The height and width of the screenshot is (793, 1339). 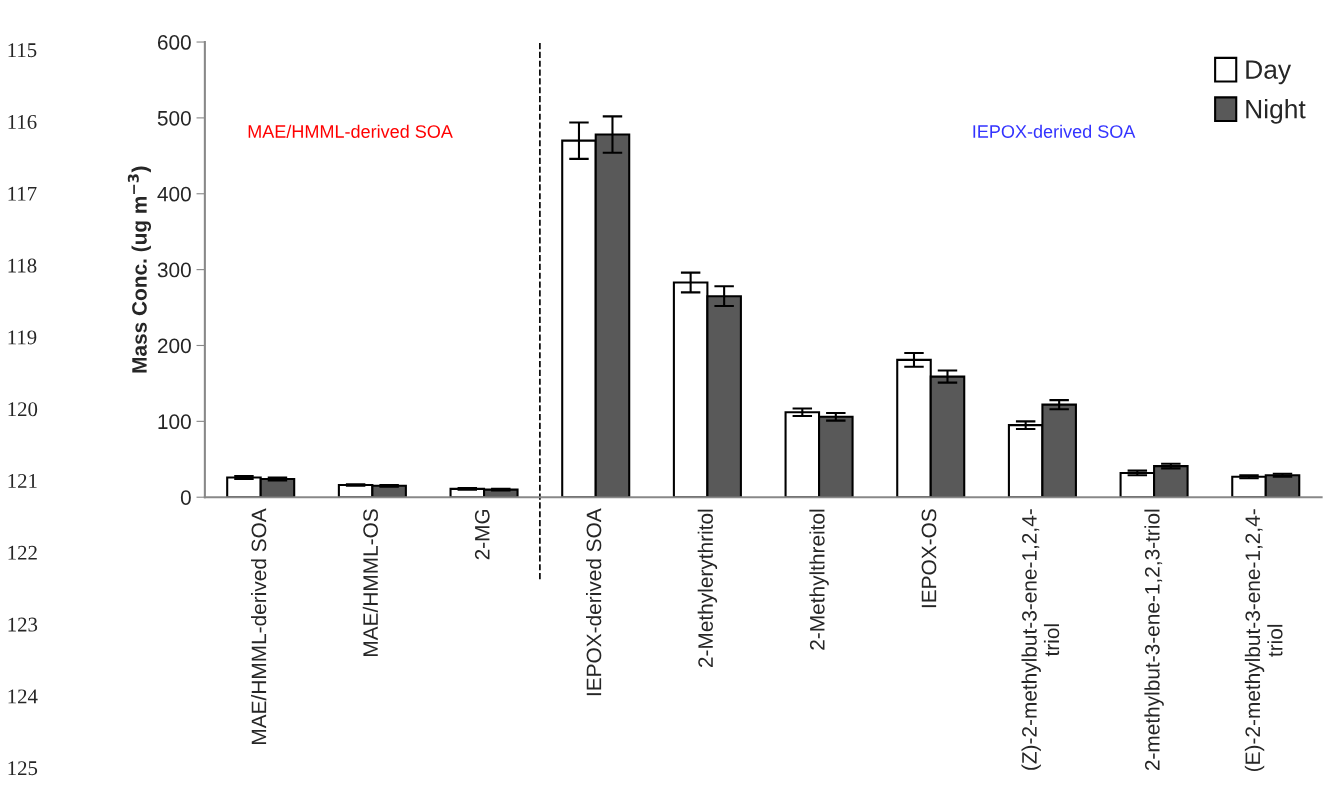 I want to click on legend-label: Day, so click(x=1269, y=72).